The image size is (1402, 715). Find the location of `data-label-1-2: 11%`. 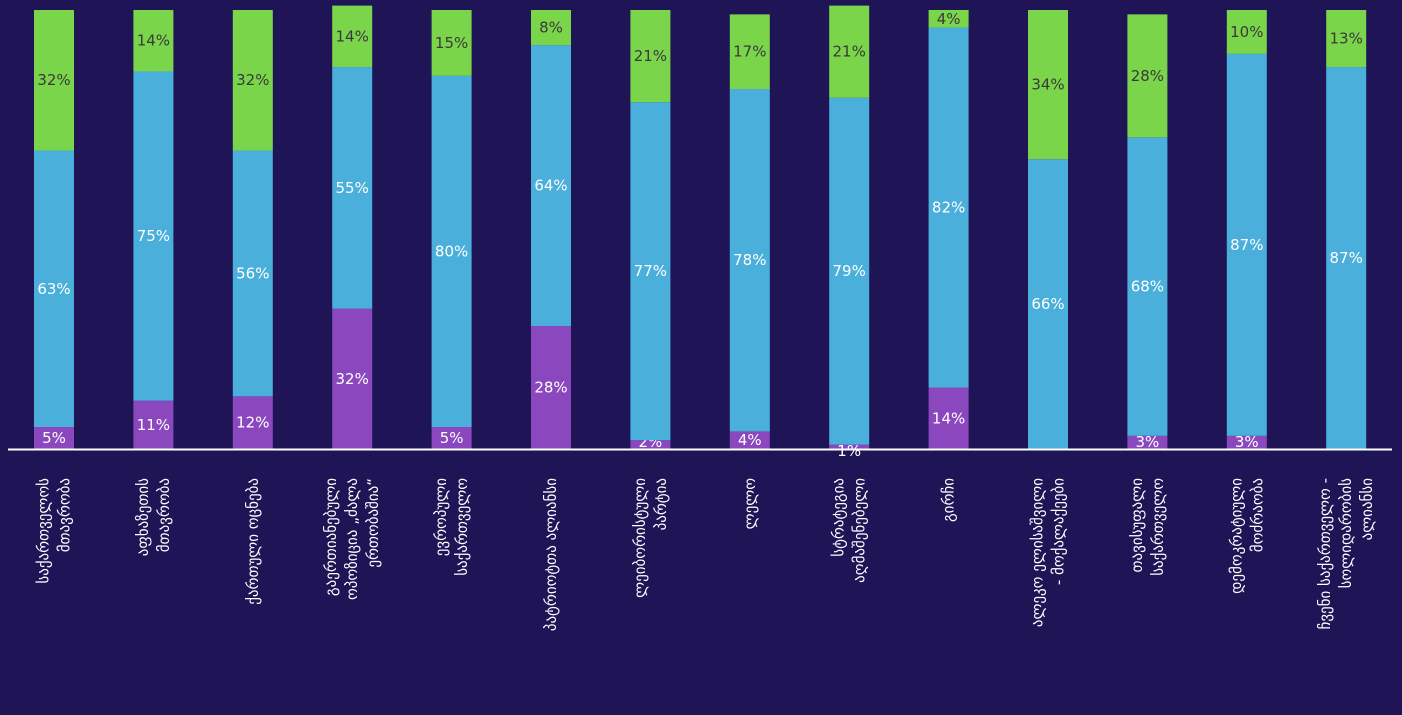

data-label-1-2: 11% is located at coordinates (153, 425).